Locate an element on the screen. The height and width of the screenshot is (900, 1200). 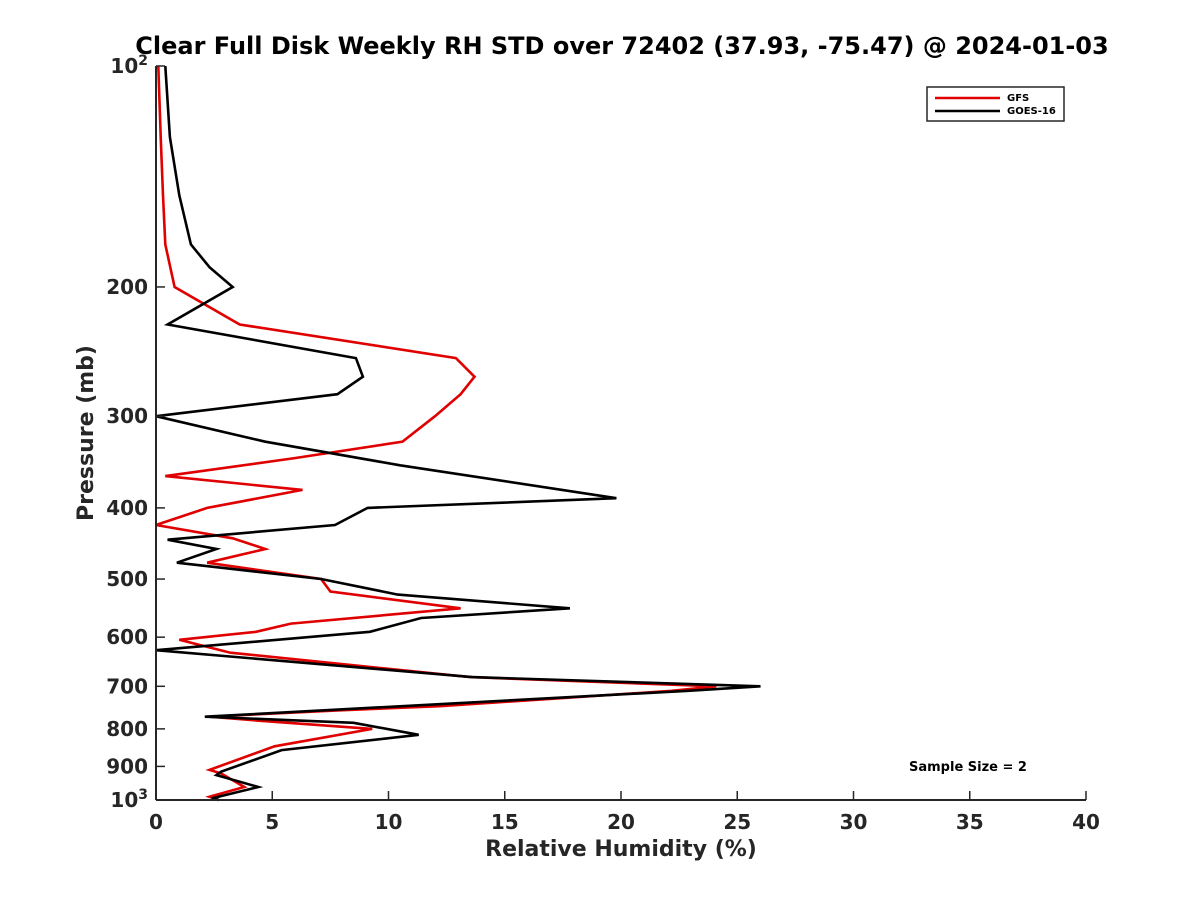
x-tick-label: 35 is located at coordinates (970, 822).